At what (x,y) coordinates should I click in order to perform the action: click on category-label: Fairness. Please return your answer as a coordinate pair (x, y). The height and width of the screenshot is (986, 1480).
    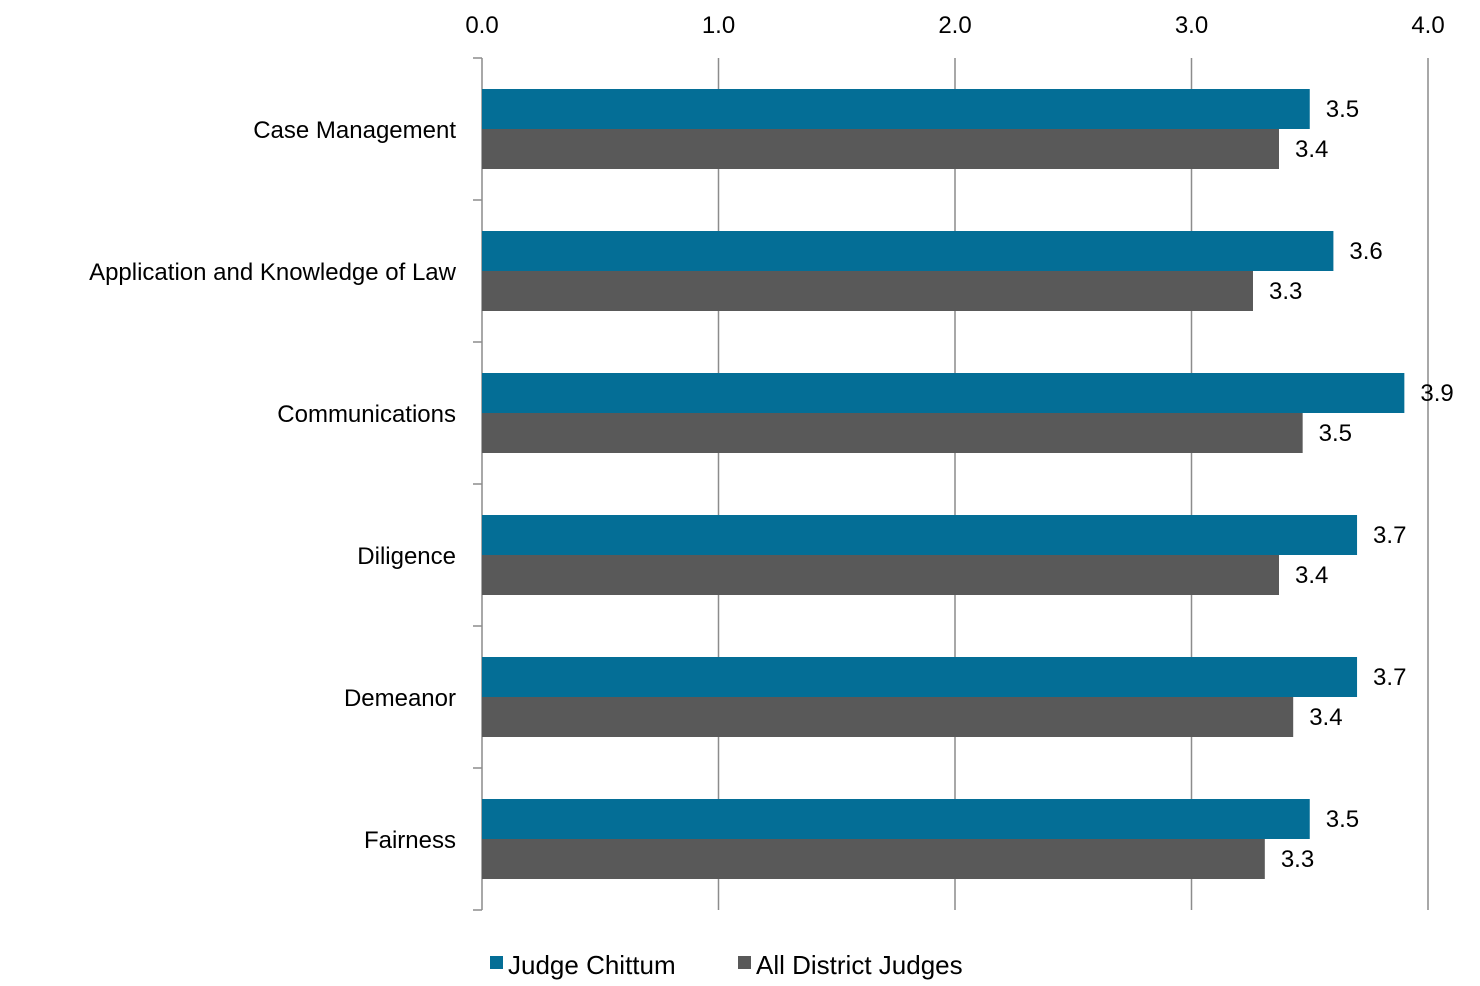
    Looking at the image, I should click on (410, 840).